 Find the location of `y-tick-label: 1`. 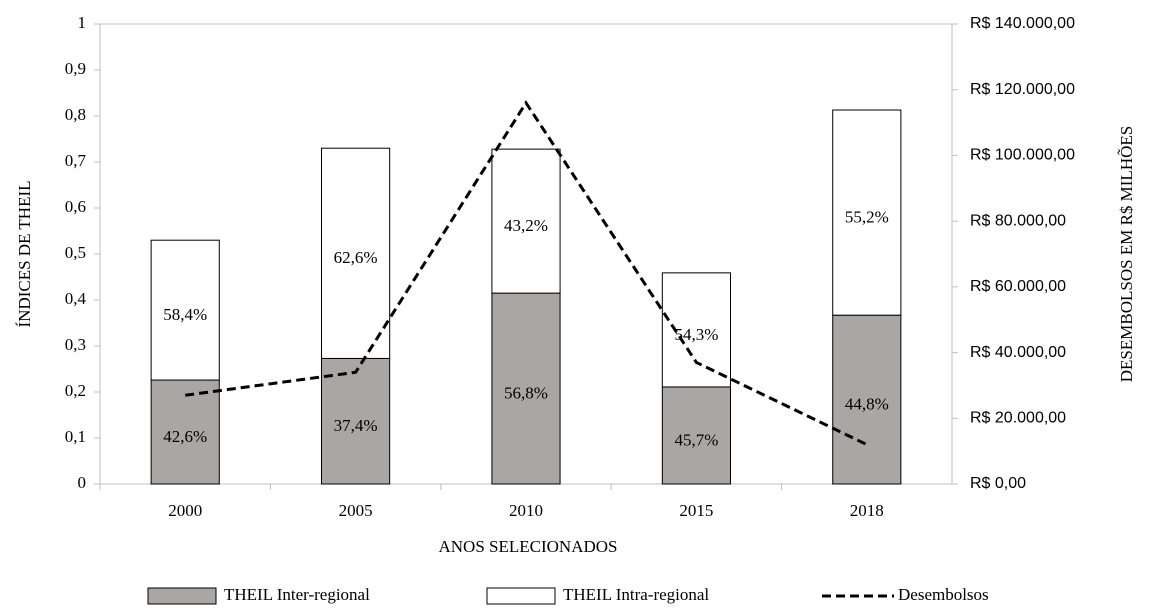

y-tick-label: 1 is located at coordinates (82, 22).